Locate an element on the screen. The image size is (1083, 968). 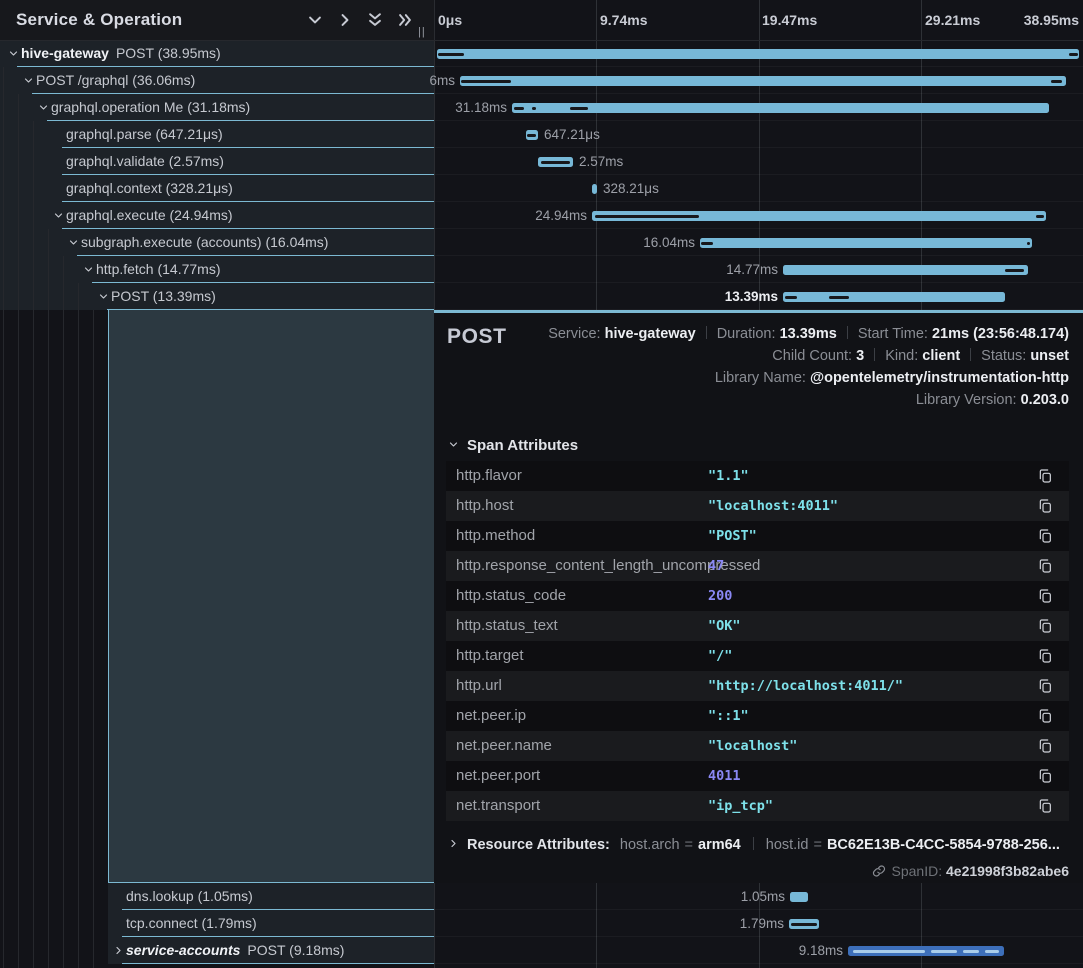
resource-key: host.id is located at coordinates (787, 845).